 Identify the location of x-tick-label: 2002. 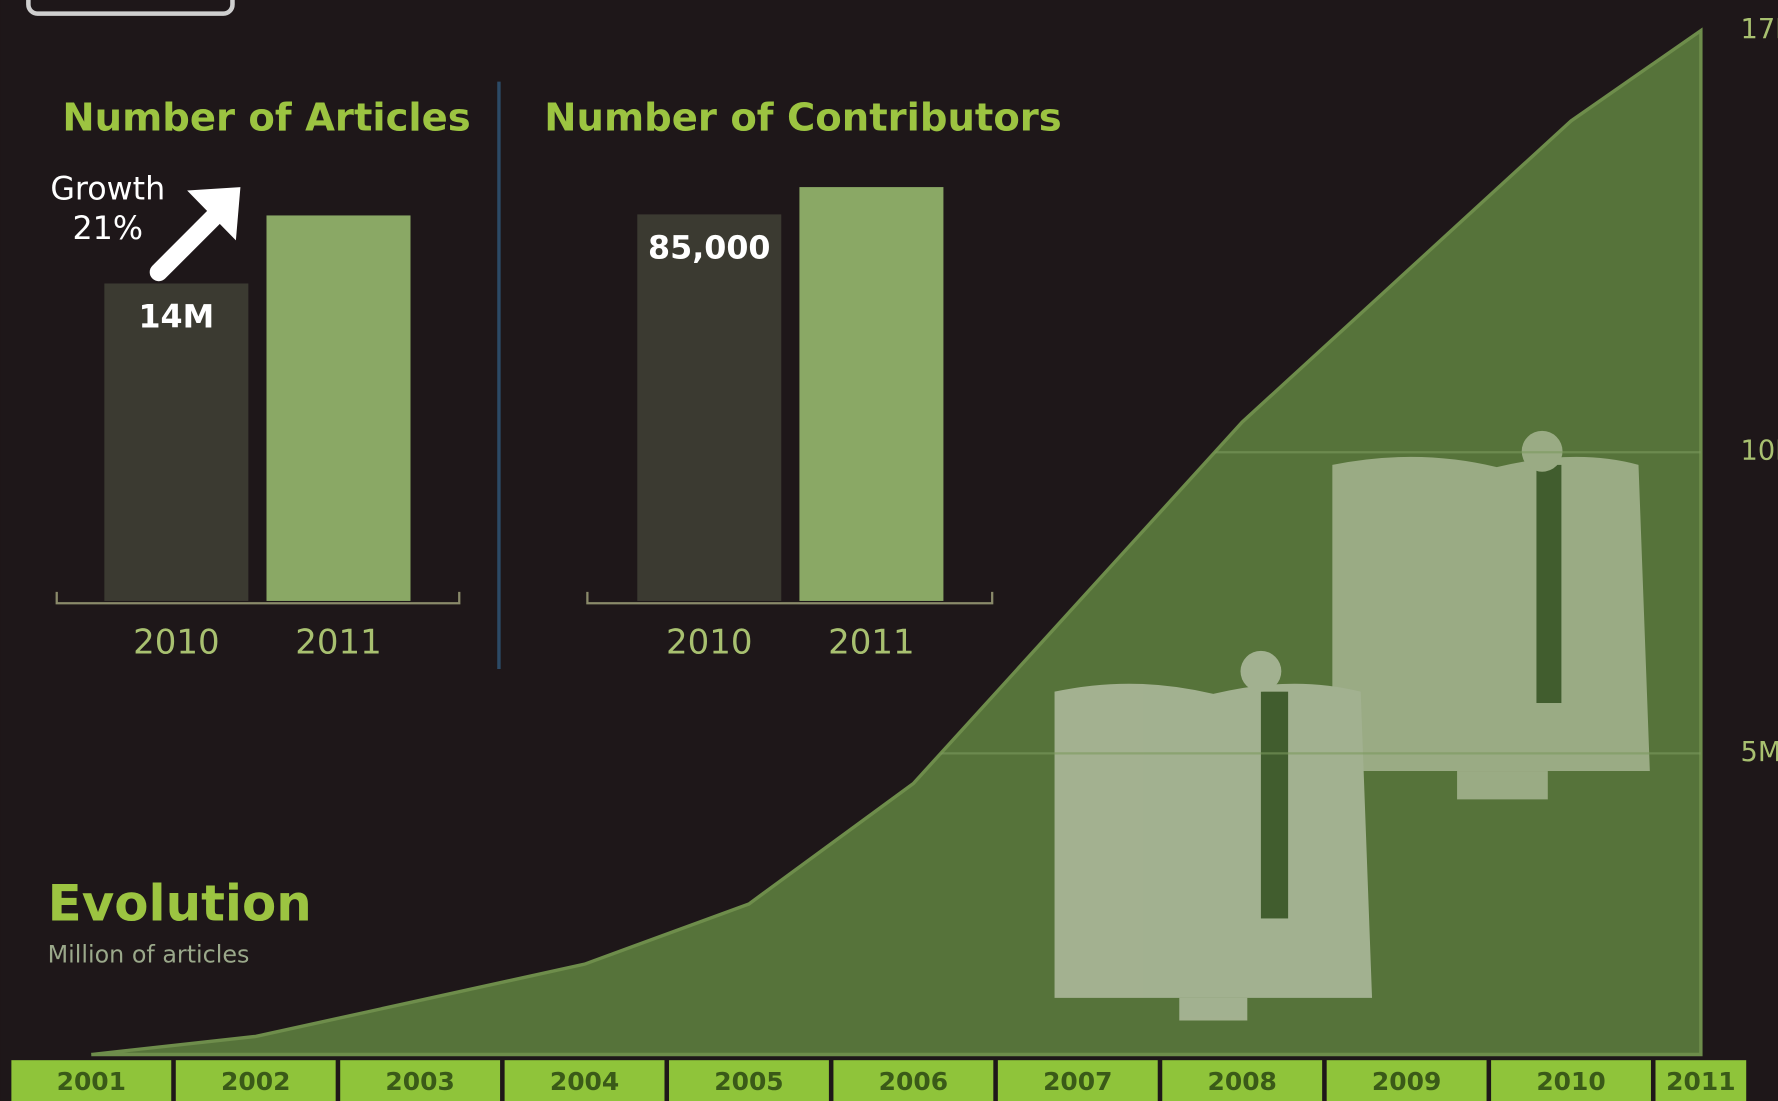
(255, 1081).